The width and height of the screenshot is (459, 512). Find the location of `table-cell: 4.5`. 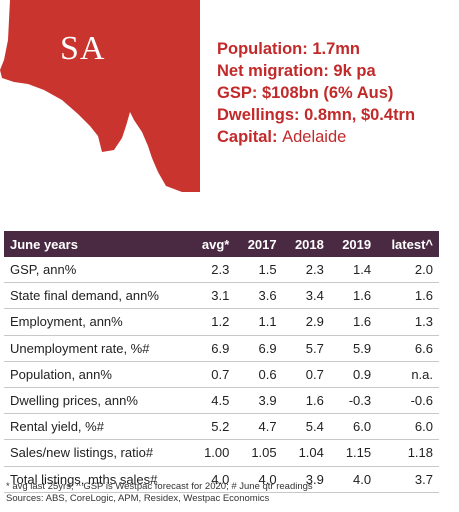

table-cell: 4.5 is located at coordinates (212, 401).